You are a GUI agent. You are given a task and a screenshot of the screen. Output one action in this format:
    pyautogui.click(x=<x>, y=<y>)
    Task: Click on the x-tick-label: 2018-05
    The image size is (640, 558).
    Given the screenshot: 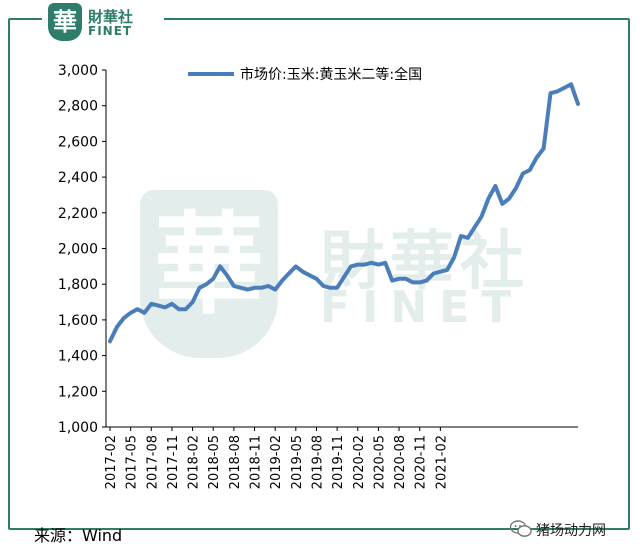 What is the action you would take?
    pyautogui.click(x=214, y=462)
    